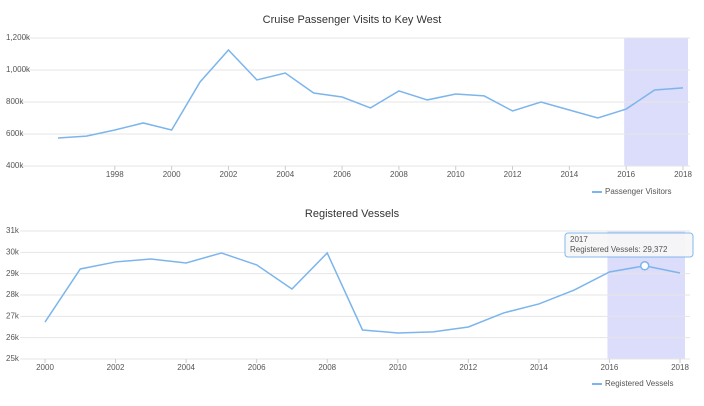 The width and height of the screenshot is (704, 406). What do you see at coordinates (13, 251) in the screenshot?
I see `y-tick-label: 30k` at bounding box center [13, 251].